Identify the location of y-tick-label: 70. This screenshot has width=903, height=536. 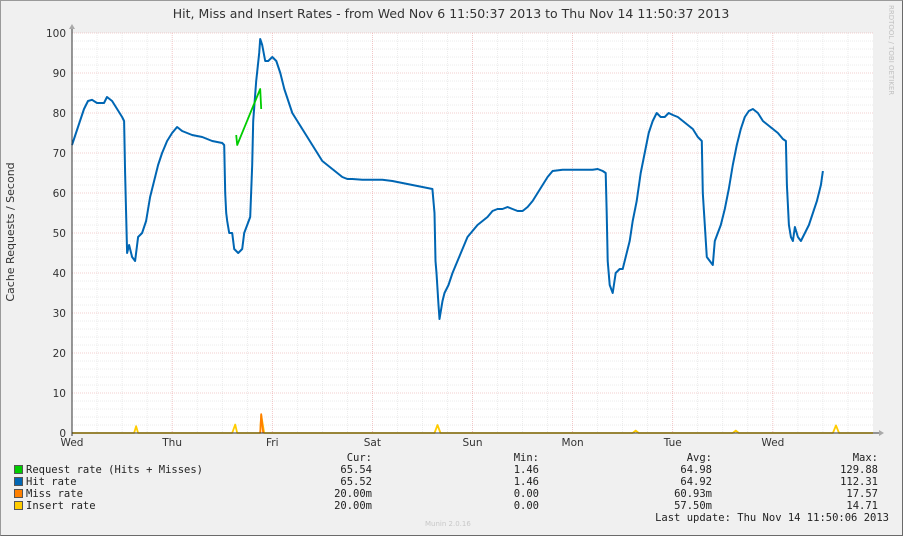
(59, 154).